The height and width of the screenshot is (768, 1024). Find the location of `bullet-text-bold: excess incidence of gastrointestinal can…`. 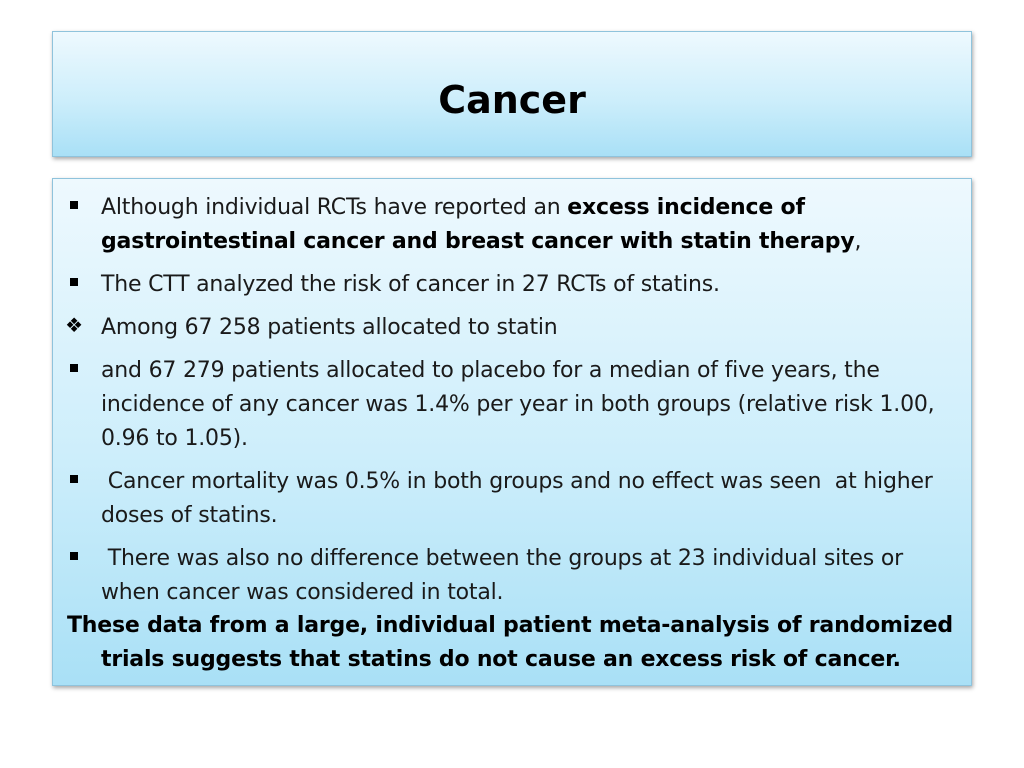

bullet-text-bold: excess incidence of gastrointestinal can… is located at coordinates (478, 224).